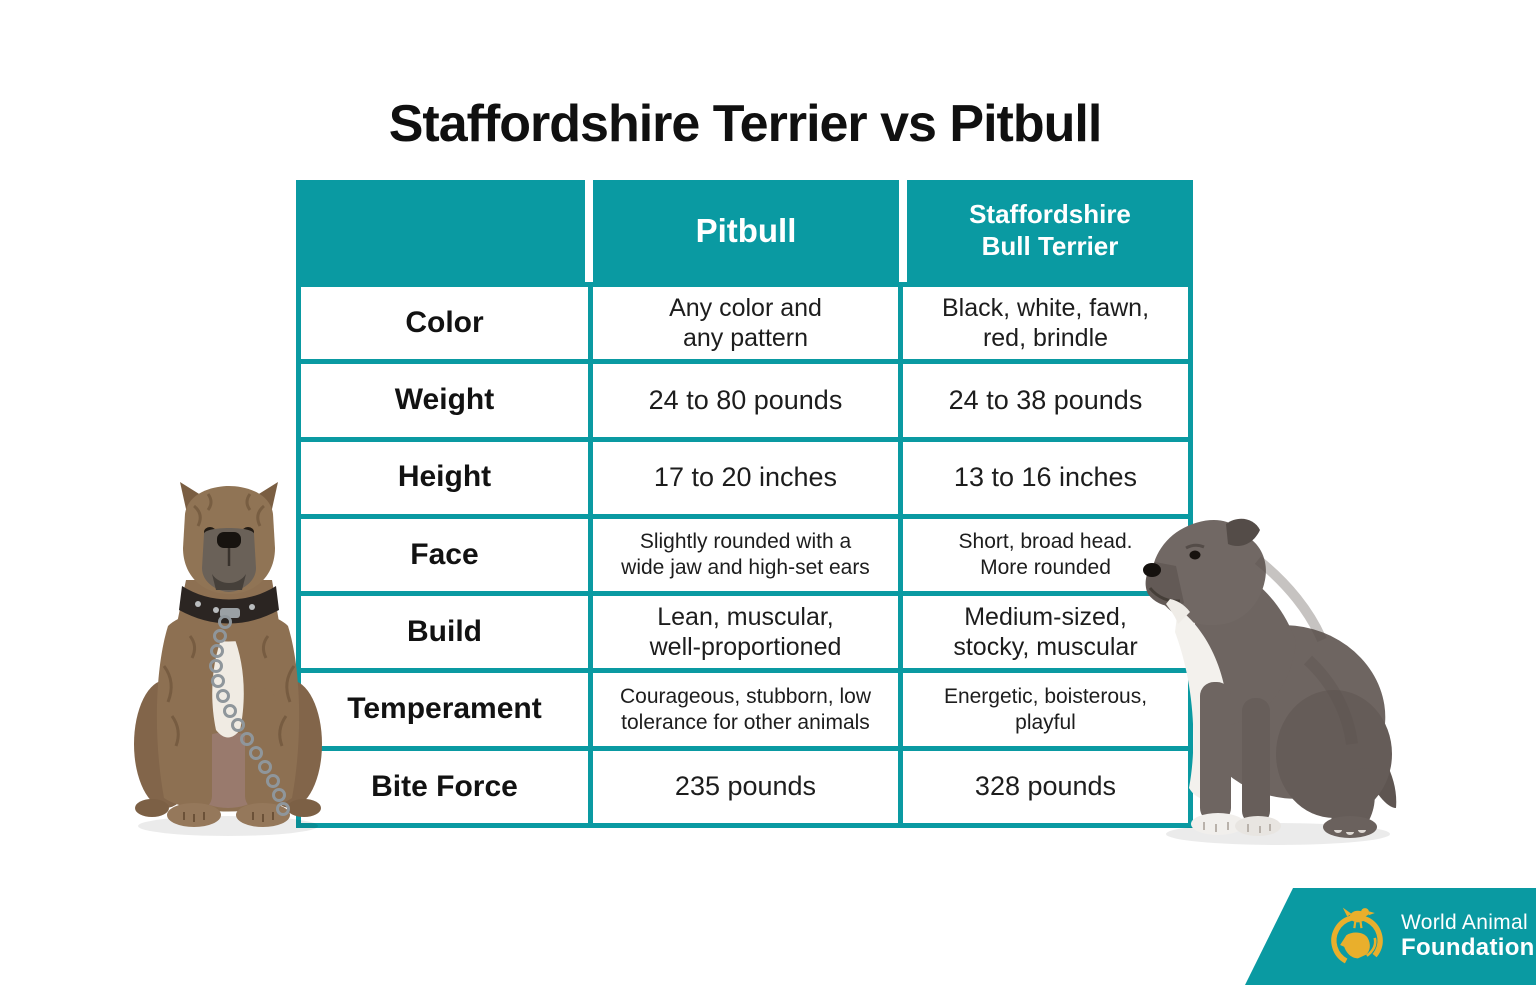  Describe the element at coordinates (444, 786) in the screenshot. I see `row-label-bite-force: Bite Force` at that location.